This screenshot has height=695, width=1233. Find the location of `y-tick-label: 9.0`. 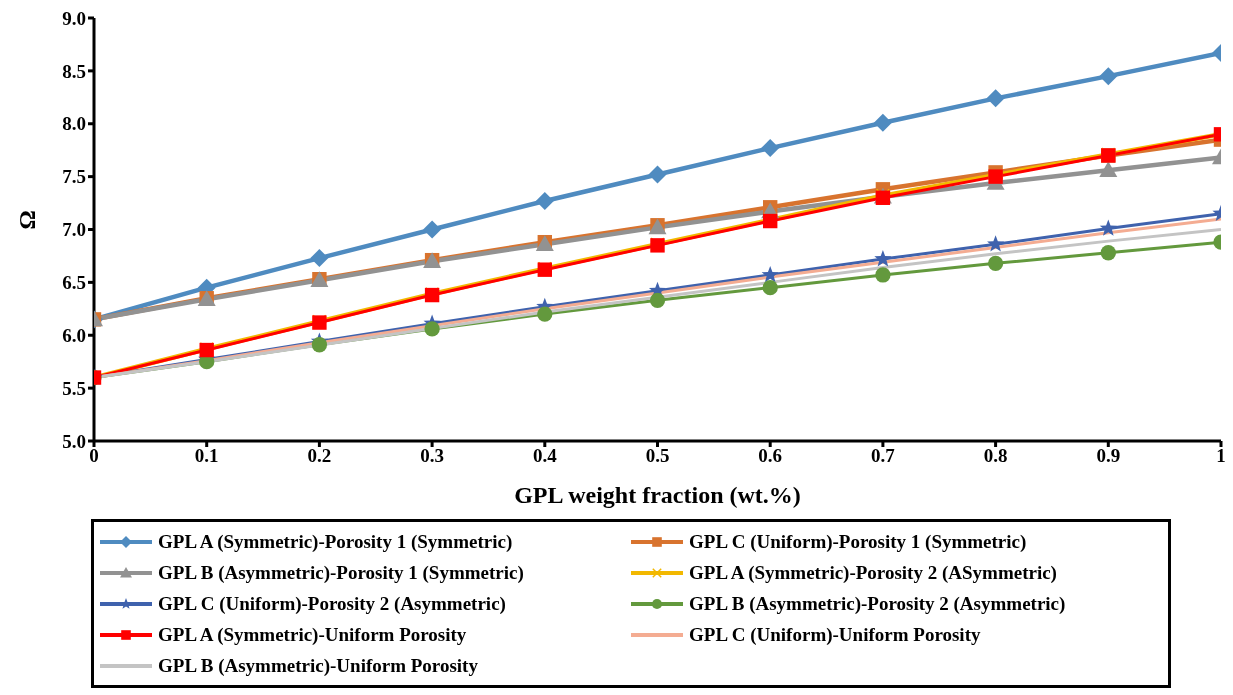

y-tick-label: 9.0 is located at coordinates (74, 18).